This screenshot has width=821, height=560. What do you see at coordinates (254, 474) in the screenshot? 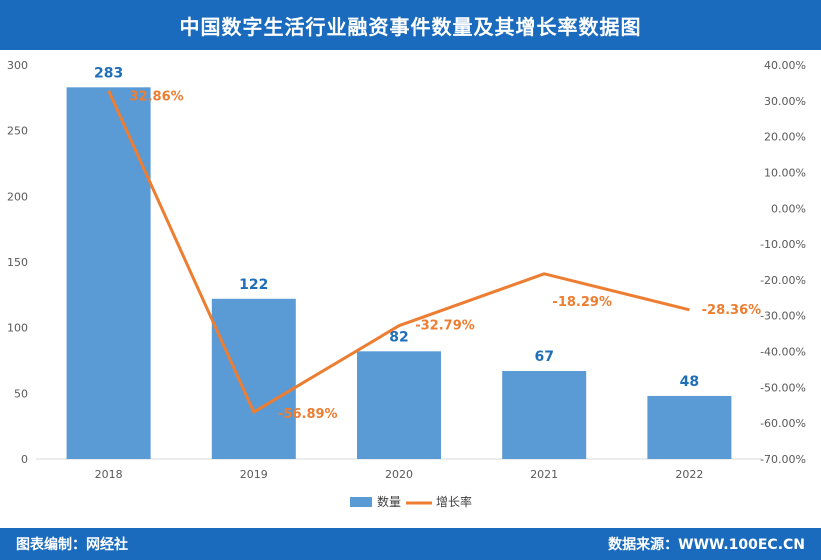
I see `x-tick-label: 2019` at bounding box center [254, 474].